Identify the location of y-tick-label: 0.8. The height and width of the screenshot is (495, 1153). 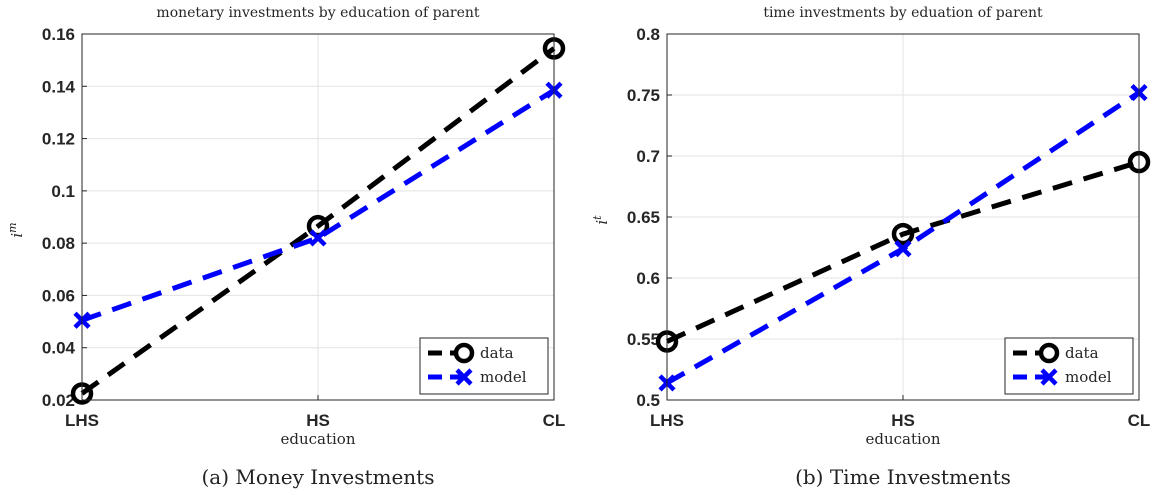
(648, 34).